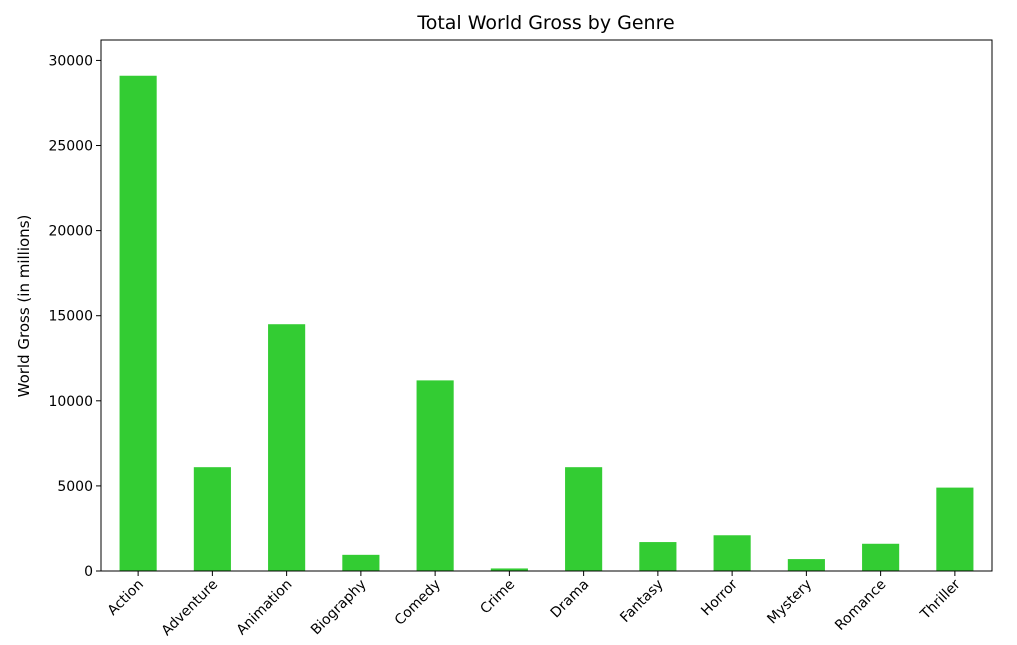 Image resolution: width=1017 pixels, height=645 pixels. What do you see at coordinates (860, 605) in the screenshot?
I see `x-tick-label-romance: Romance` at bounding box center [860, 605].